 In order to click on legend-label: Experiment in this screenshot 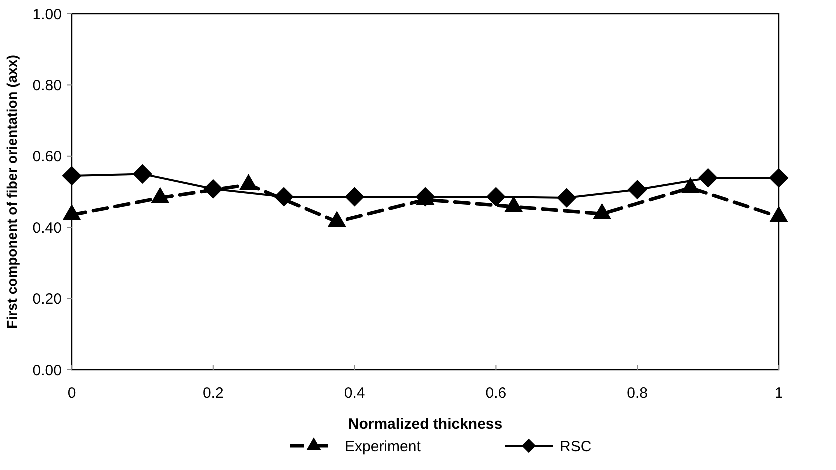, I will do `click(383, 447)`.